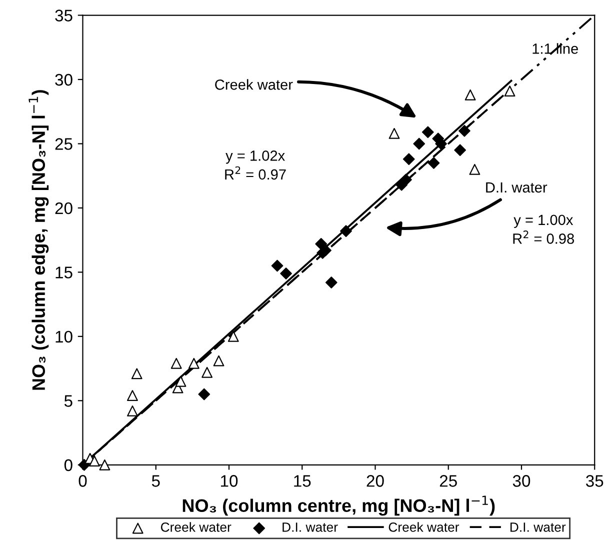 Image resolution: width=613 pixels, height=545 pixels. What do you see at coordinates (68, 401) in the screenshot?
I see `y-tick-label: 5` at bounding box center [68, 401].